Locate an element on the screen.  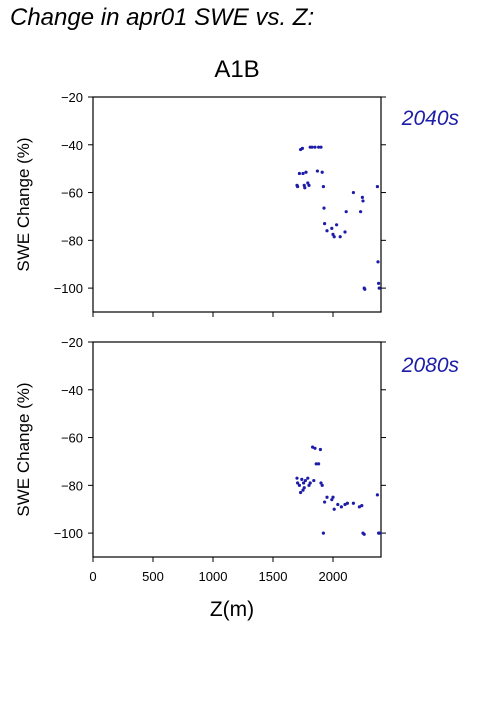
x-tick-label: 1500 is located at coordinates (273, 576).